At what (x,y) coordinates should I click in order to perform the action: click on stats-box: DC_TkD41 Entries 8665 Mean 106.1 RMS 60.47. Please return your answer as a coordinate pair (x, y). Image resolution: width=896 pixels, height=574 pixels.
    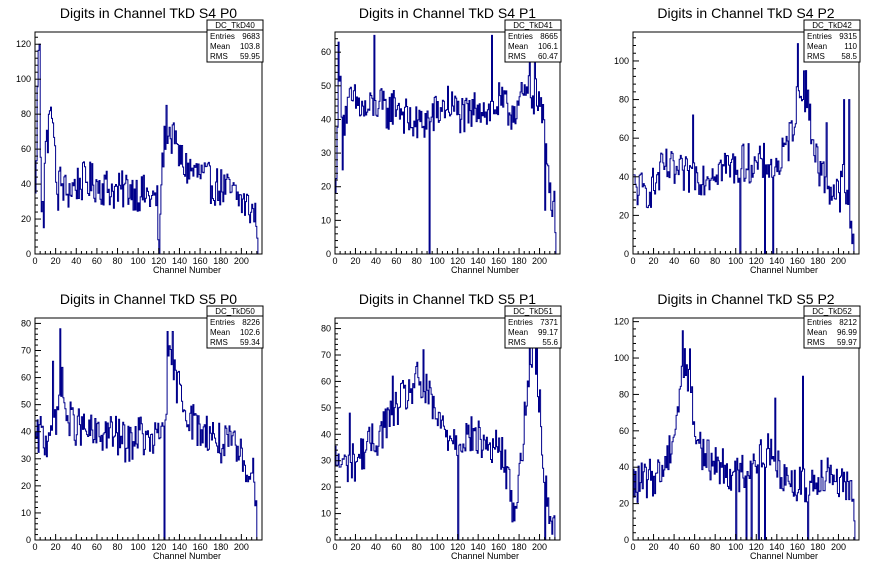
    Looking at the image, I should click on (533, 41).